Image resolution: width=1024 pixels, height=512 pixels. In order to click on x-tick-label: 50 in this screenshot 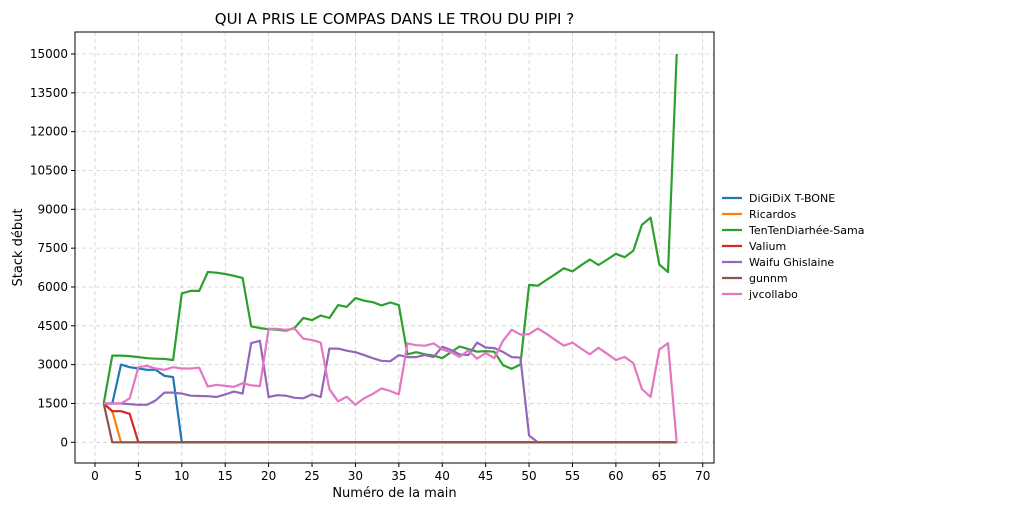, I will do `click(528, 476)`.